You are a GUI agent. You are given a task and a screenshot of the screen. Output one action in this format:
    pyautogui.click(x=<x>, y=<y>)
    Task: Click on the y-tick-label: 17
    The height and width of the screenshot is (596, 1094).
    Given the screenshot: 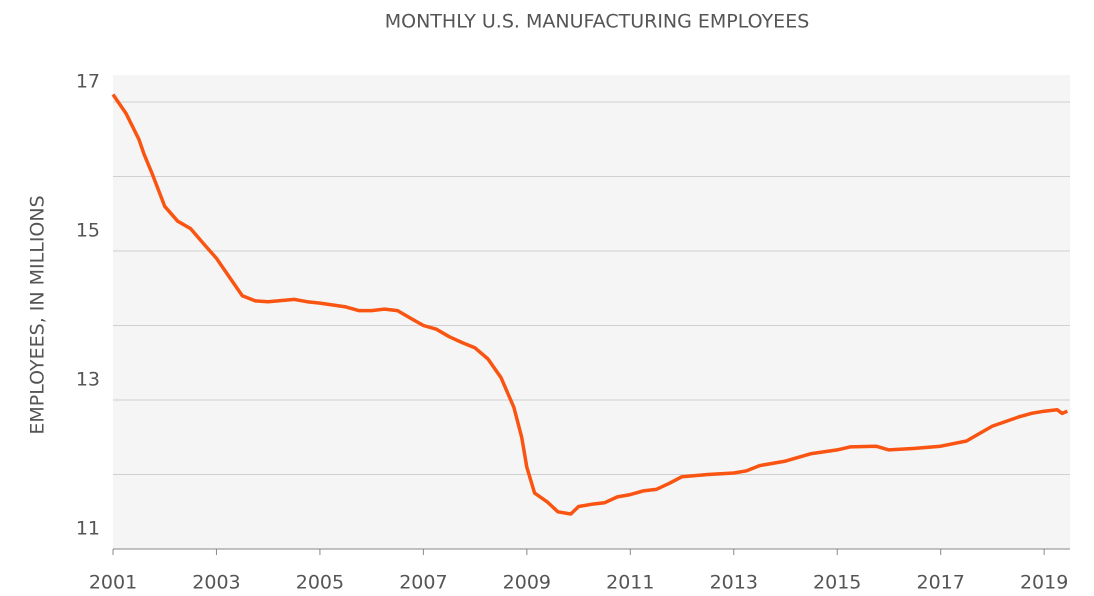 What is the action you would take?
    pyautogui.click(x=88, y=82)
    